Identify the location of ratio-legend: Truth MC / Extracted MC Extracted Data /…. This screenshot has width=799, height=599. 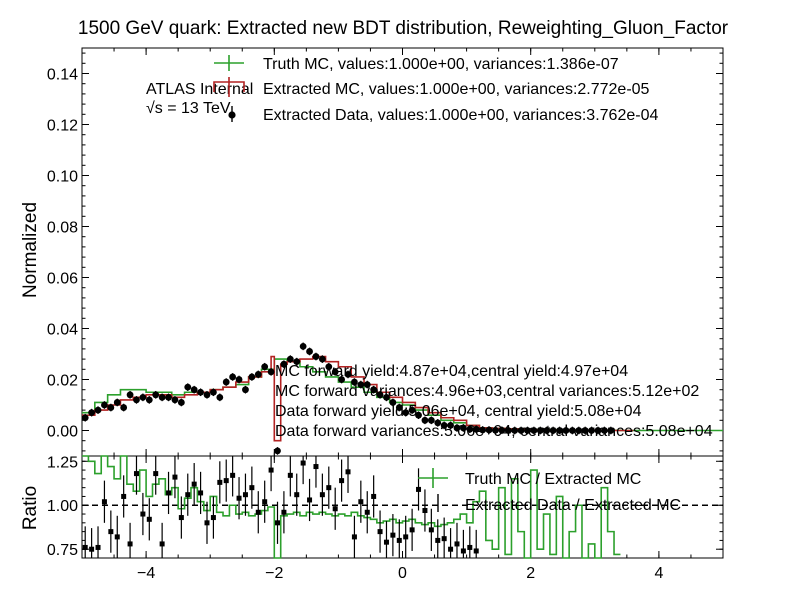
(549, 491).